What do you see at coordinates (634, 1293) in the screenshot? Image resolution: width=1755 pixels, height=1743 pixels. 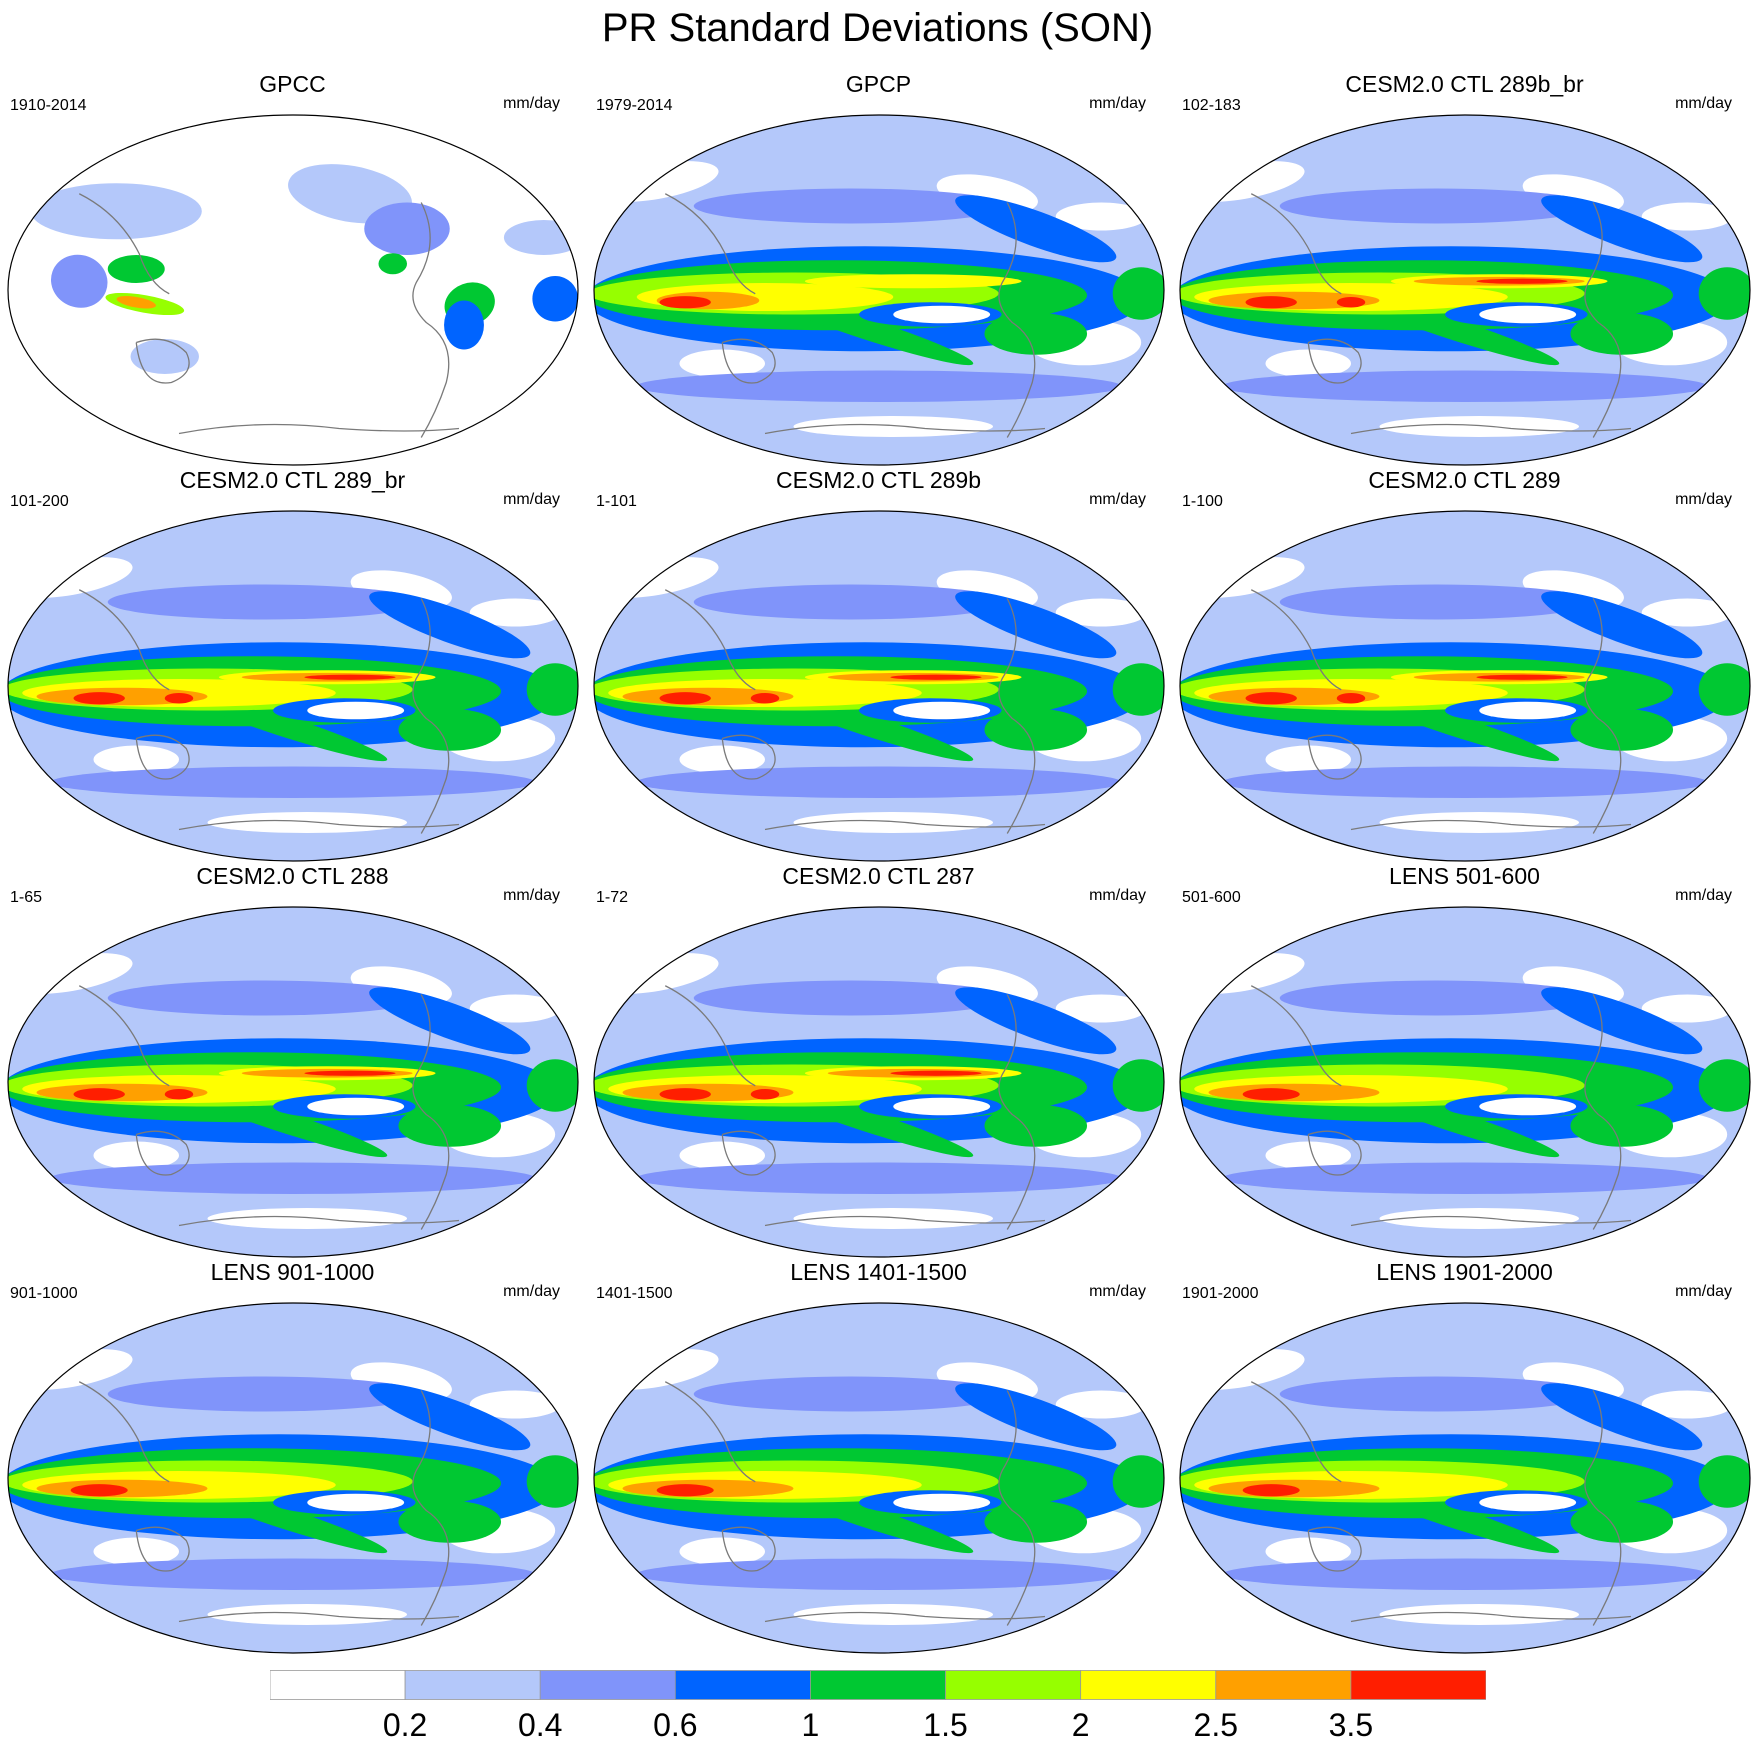 I see `panel-period: 1401-1500` at bounding box center [634, 1293].